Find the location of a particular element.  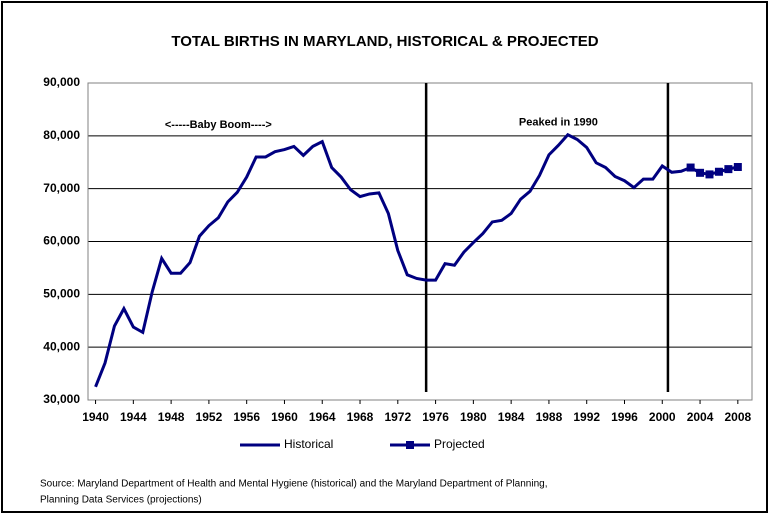

x-tick-label: 2008 is located at coordinates (737, 417).